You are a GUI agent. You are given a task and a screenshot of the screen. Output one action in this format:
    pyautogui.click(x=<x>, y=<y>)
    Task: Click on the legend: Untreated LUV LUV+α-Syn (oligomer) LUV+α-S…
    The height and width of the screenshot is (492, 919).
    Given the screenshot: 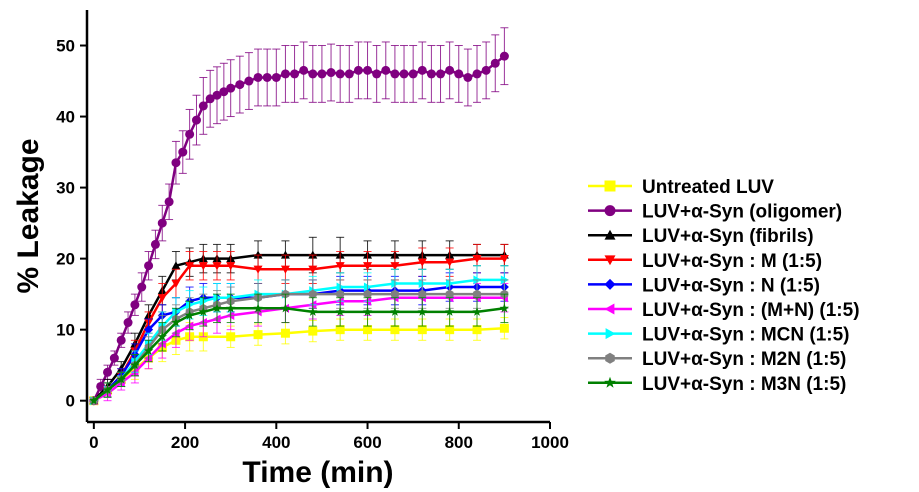 What is the action you would take?
    pyautogui.click(x=724, y=286)
    